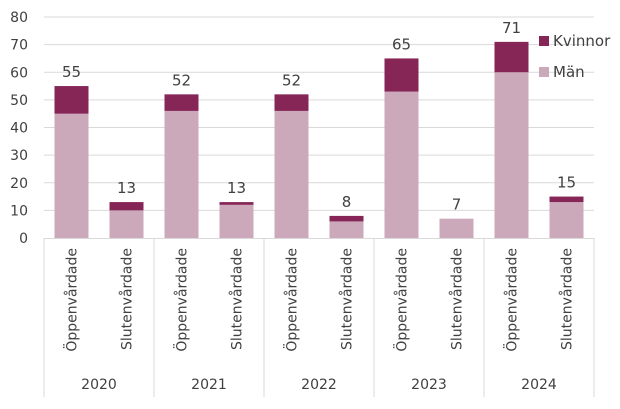  What do you see at coordinates (19, 156) in the screenshot?
I see `y-tick-label: 30` at bounding box center [19, 156].